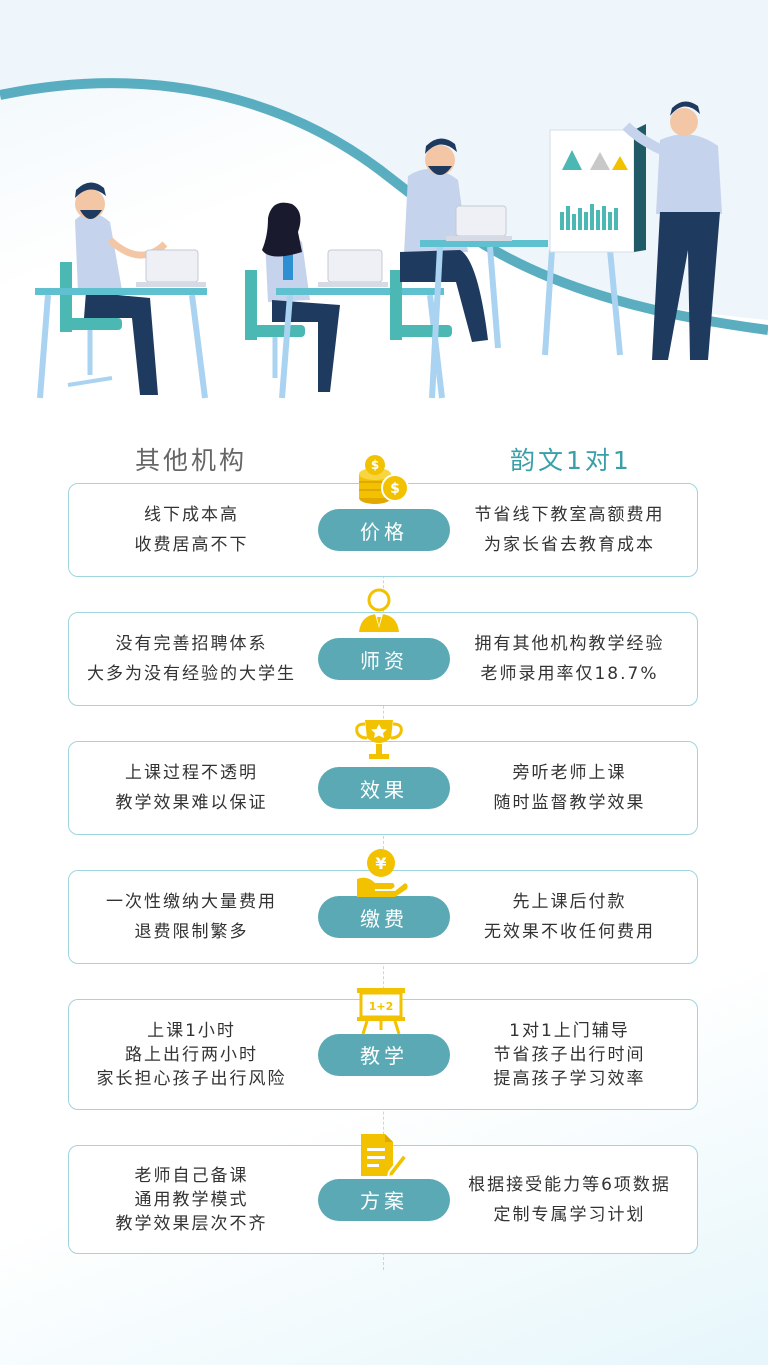 The image size is (768, 1365). Describe the element at coordinates (569, 803) in the screenshot. I see `brand-point: 随时监督教学效果` at that location.